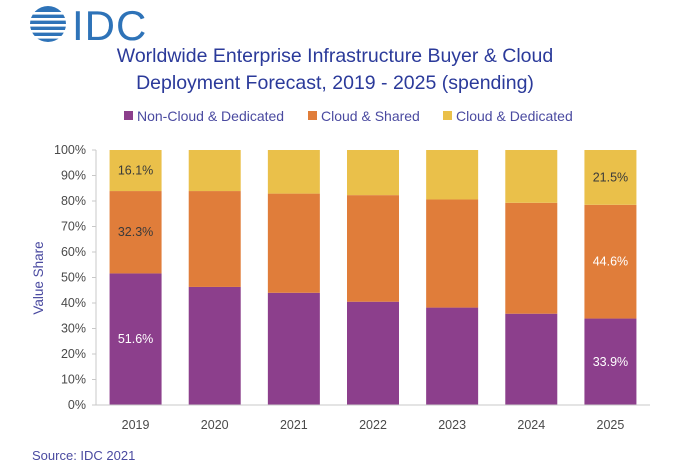 The width and height of the screenshot is (696, 464). I want to click on y-tick-label: 30%, so click(73, 329).